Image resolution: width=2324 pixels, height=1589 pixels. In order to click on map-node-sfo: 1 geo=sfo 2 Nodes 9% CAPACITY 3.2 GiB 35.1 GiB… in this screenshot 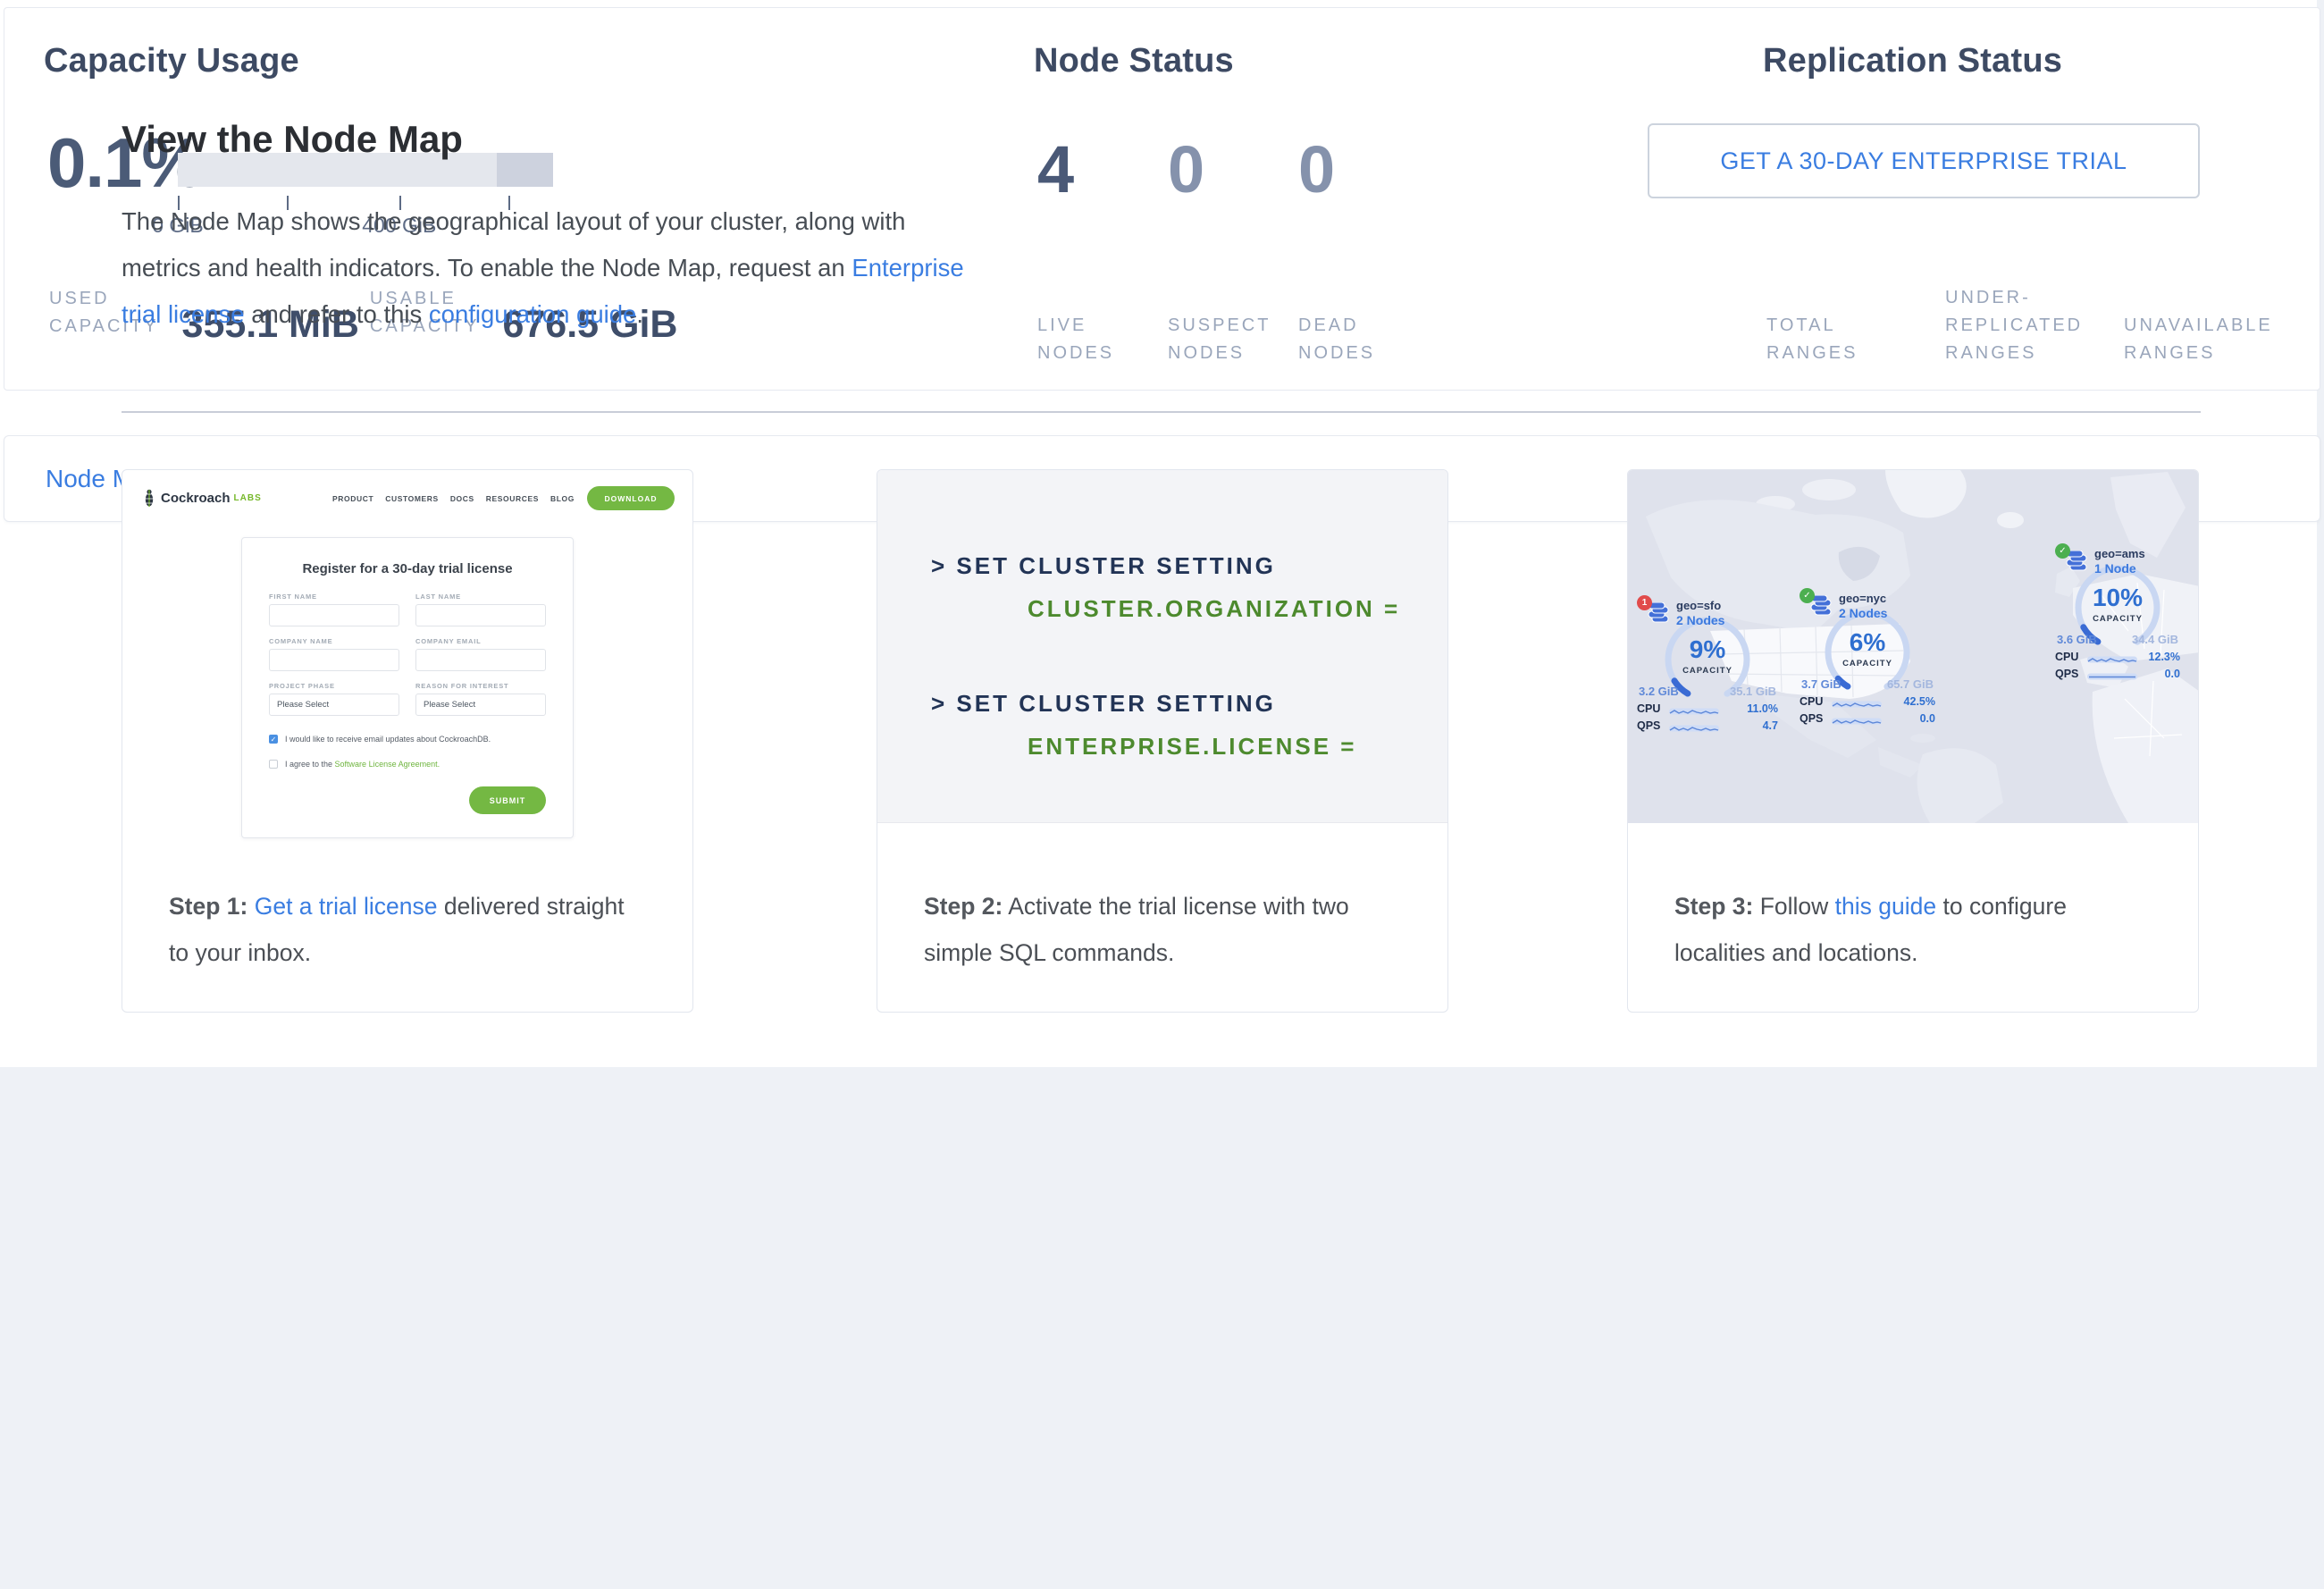, I will do `click(1707, 663)`.